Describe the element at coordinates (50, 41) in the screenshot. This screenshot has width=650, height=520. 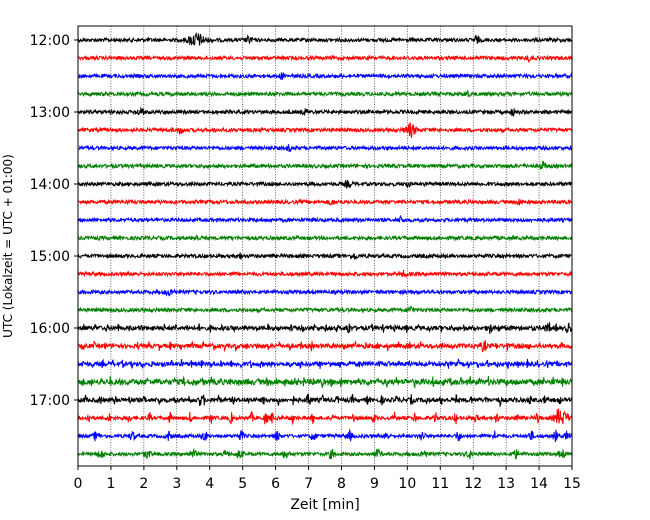
I see `y-tick-label-0: 12:00` at that location.